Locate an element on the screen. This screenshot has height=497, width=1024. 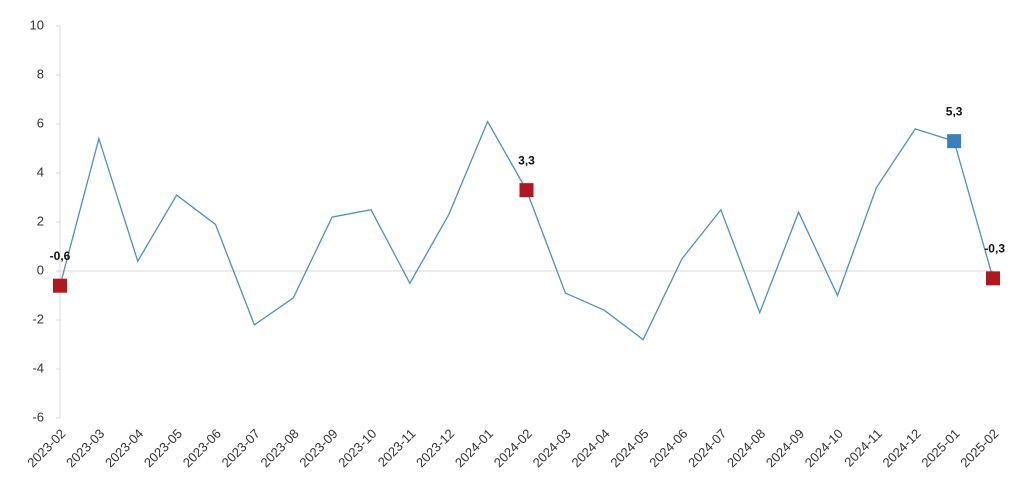
x-tick-label: 2023-05 is located at coordinates (163, 448).